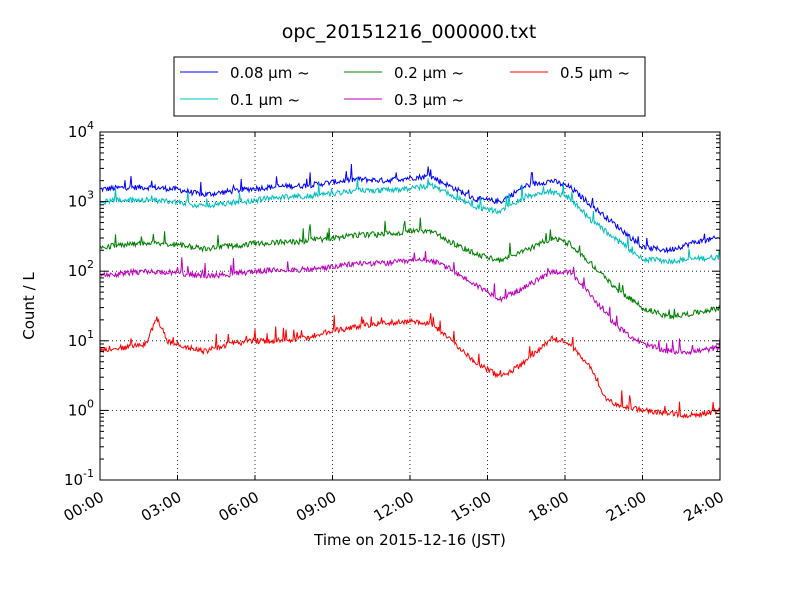  Describe the element at coordinates (704, 506) in the screenshot. I see `x-tick-label: 24:00` at that location.